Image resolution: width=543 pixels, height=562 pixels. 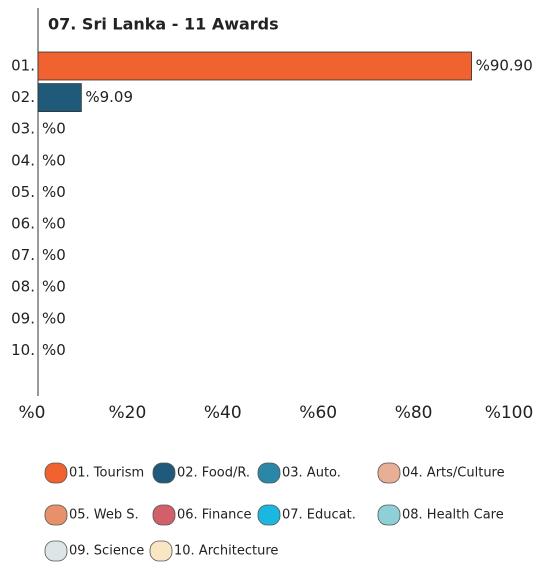 What do you see at coordinates (128, 413) in the screenshot?
I see `x-tick-label: %20` at bounding box center [128, 413].